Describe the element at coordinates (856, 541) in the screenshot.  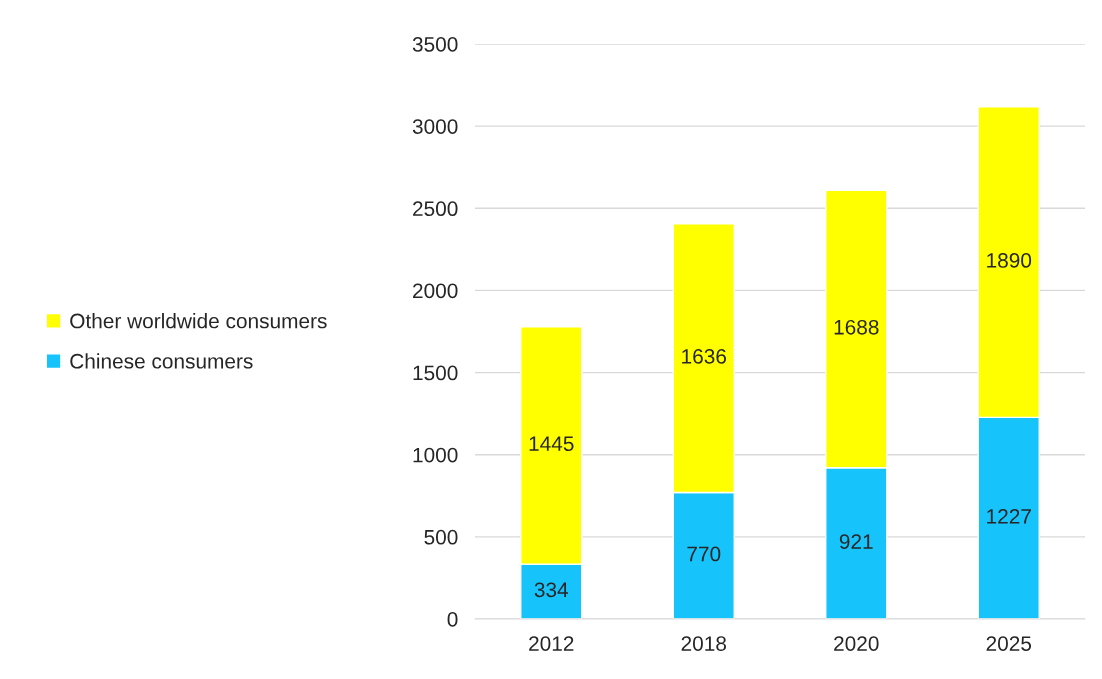
I see `data-label: 921` at that location.